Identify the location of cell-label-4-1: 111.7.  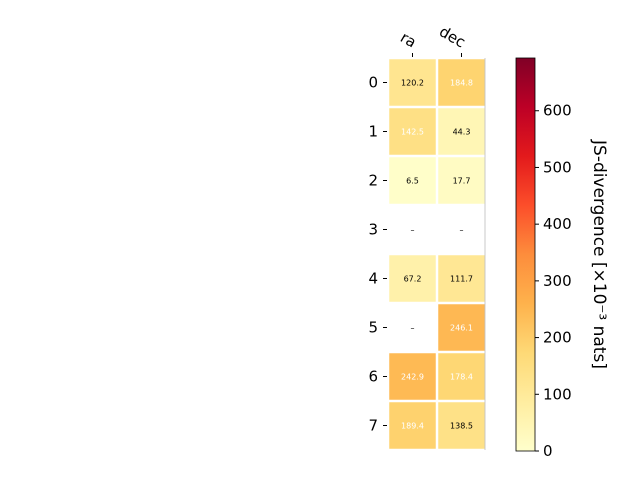
(461, 279).